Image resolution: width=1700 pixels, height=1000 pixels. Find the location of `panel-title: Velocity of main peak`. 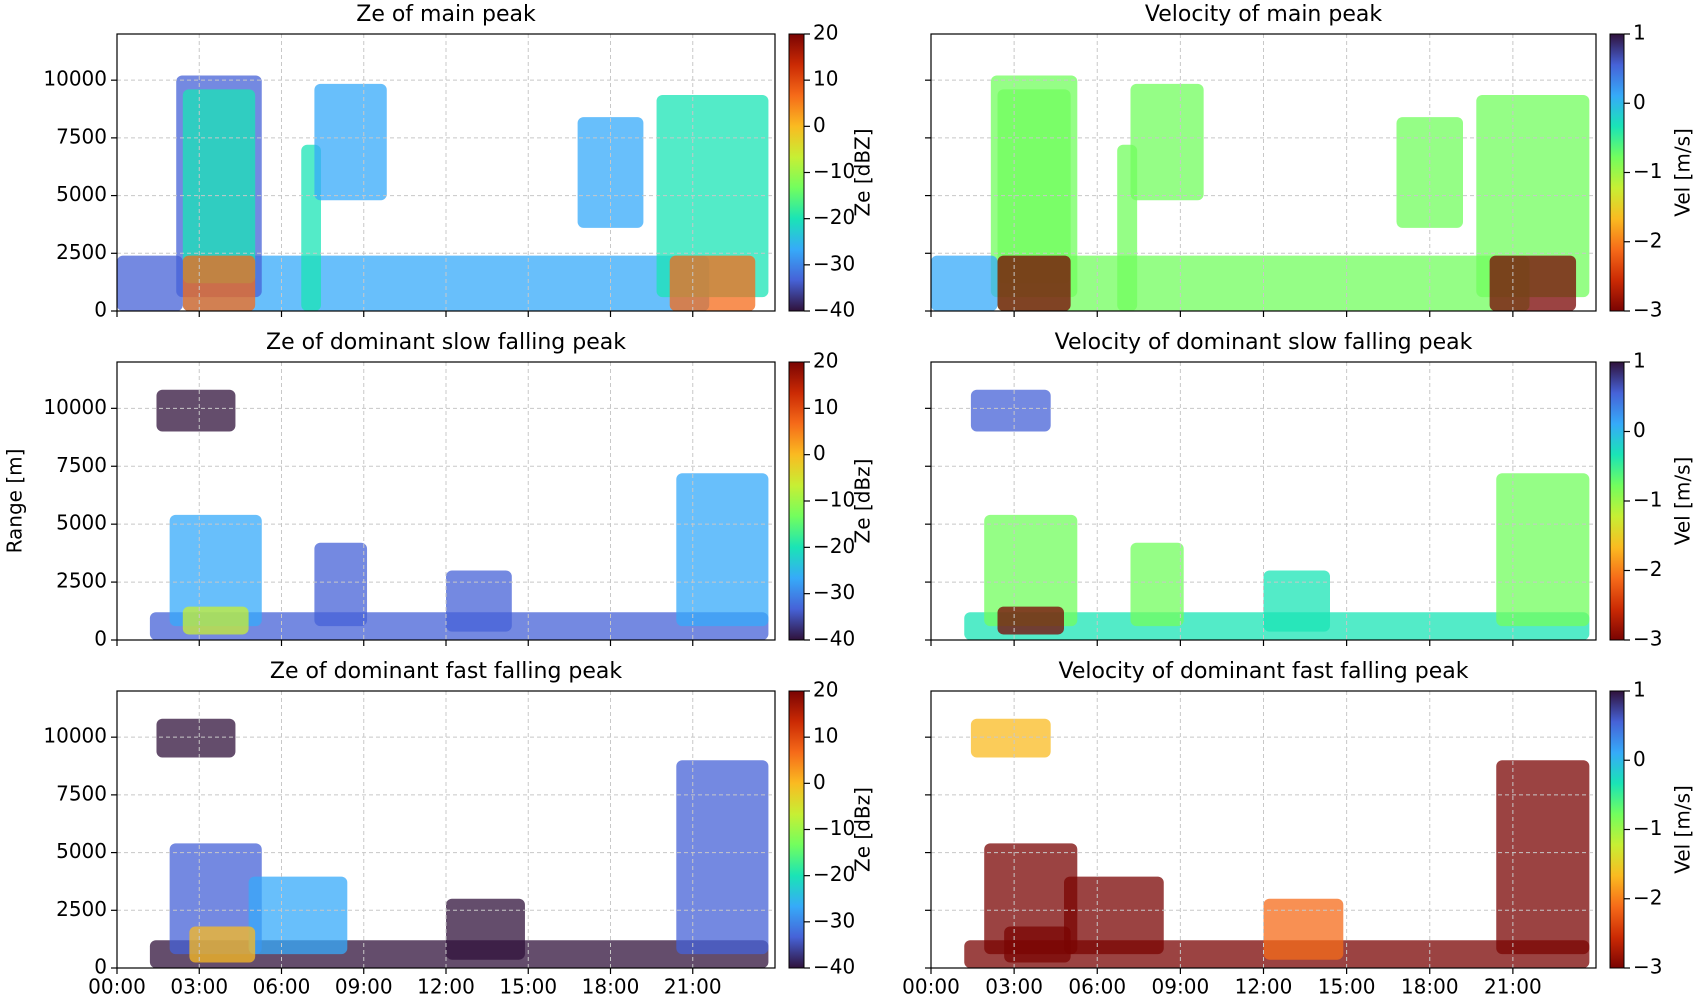

panel-title: Velocity of main peak is located at coordinates (1263, 14).